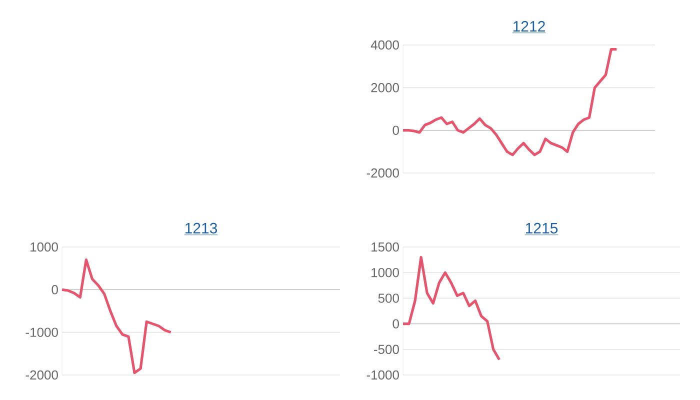 The width and height of the screenshot is (700, 400). I want to click on line-series, so click(451, 308).